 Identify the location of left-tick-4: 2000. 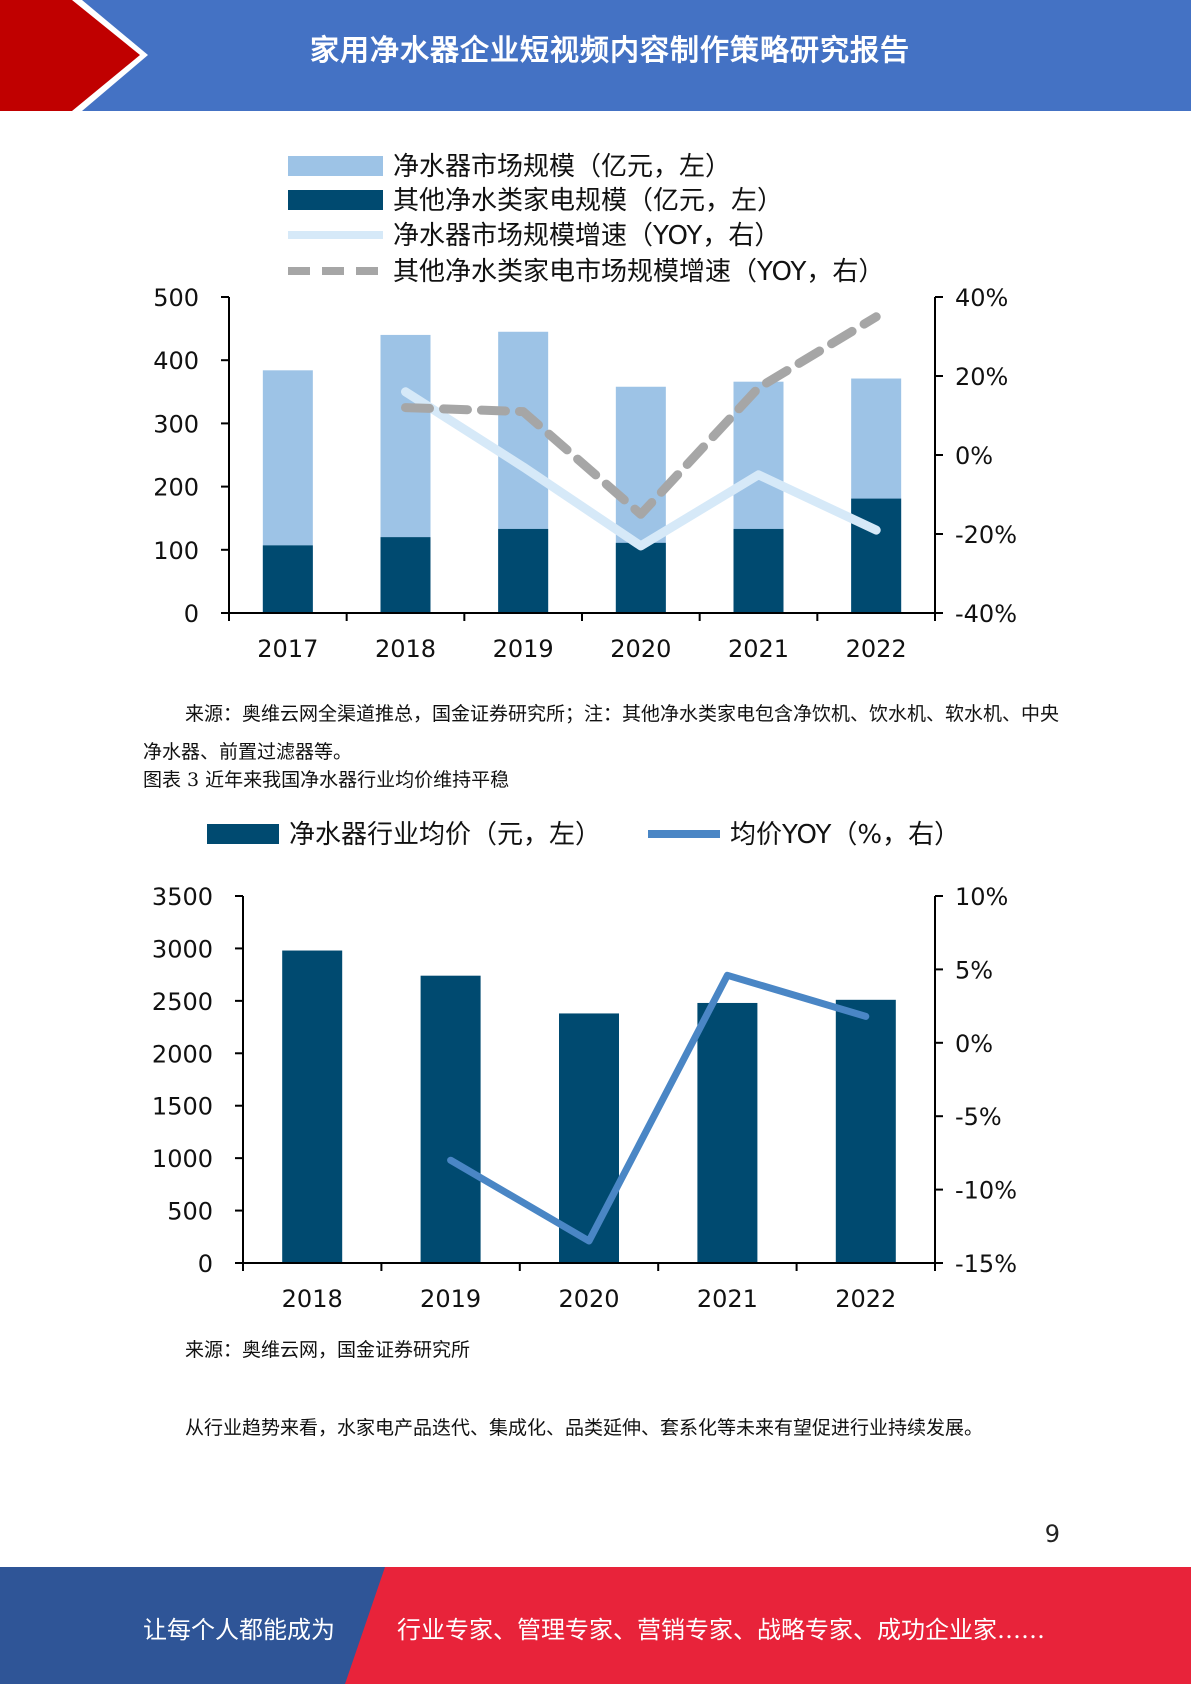
(182, 1054).